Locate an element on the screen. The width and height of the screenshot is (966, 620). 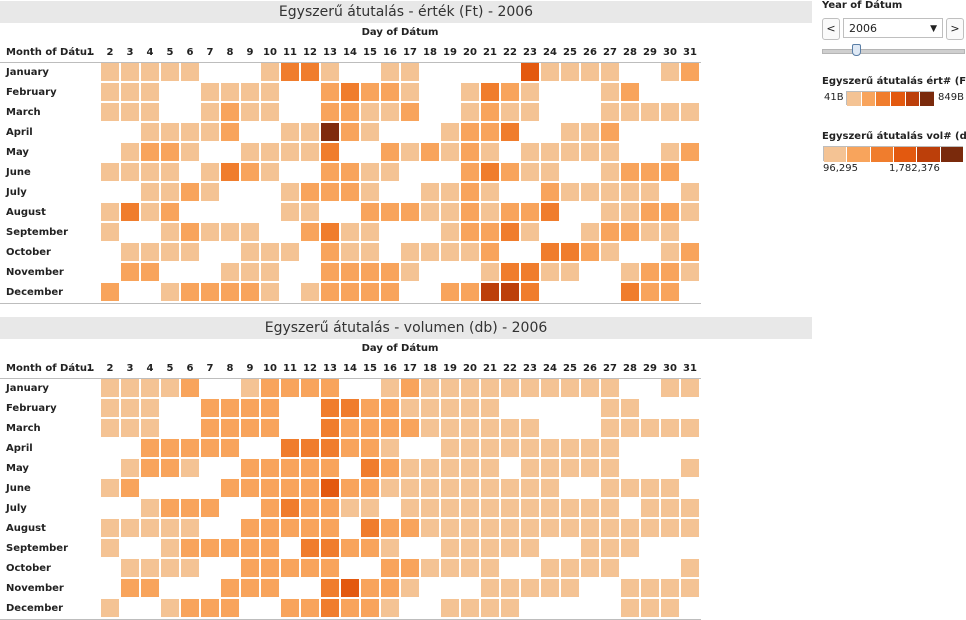
year-next-button: > is located at coordinates (955, 29).